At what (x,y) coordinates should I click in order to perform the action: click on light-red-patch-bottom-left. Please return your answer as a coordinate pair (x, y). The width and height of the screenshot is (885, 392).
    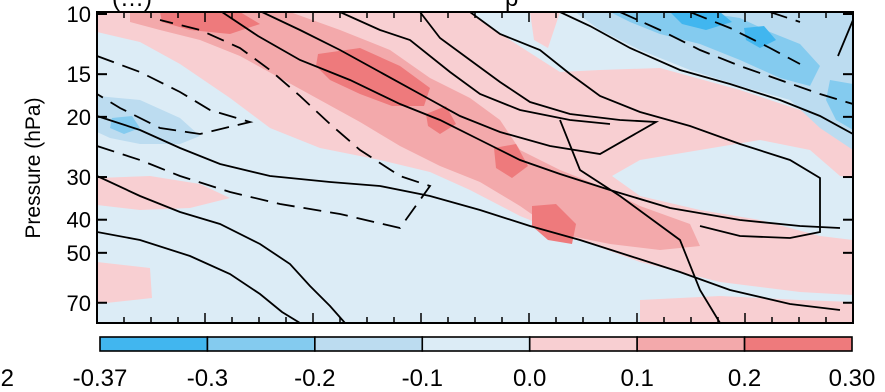
    Looking at the image, I should click on (124, 283).